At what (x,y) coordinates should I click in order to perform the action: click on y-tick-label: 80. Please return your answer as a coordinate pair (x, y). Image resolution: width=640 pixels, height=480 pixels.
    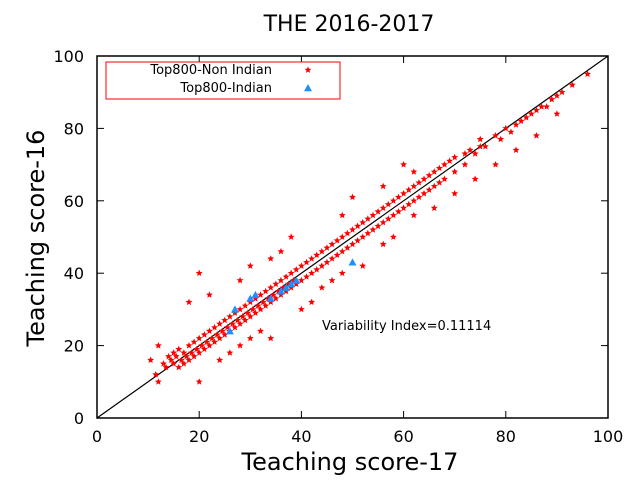
    Looking at the image, I should click on (74, 128).